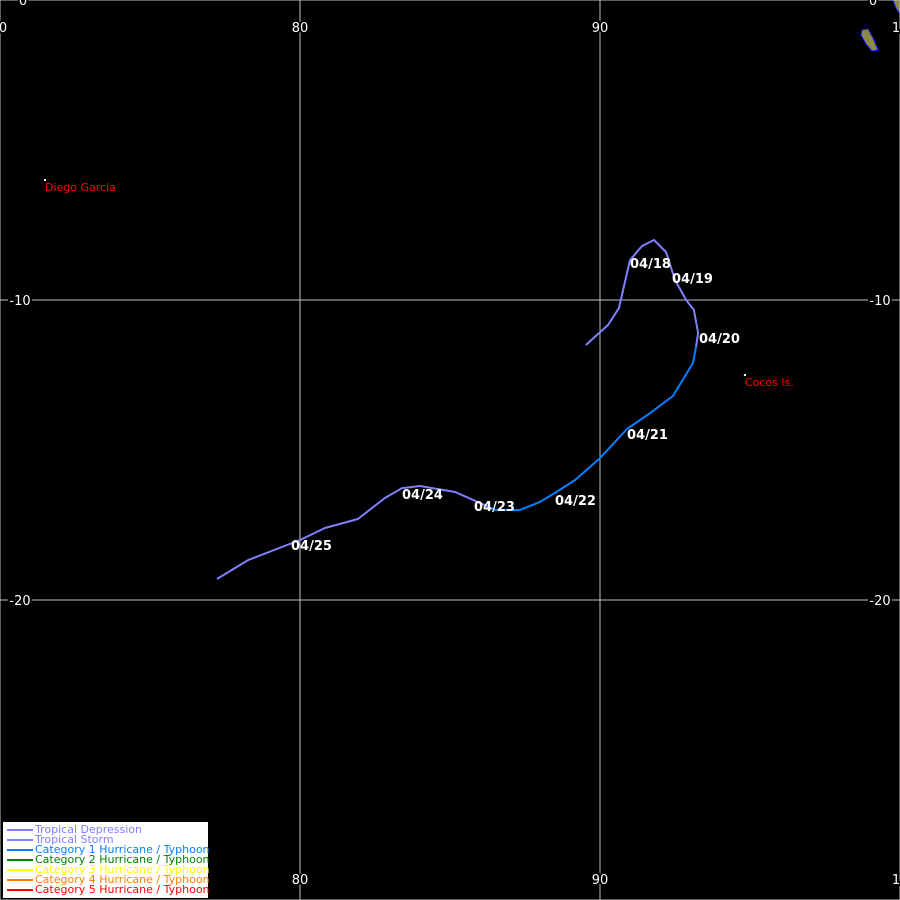 The width and height of the screenshot is (900, 900). I want to click on longitude-label-top: 80, so click(300, 28).